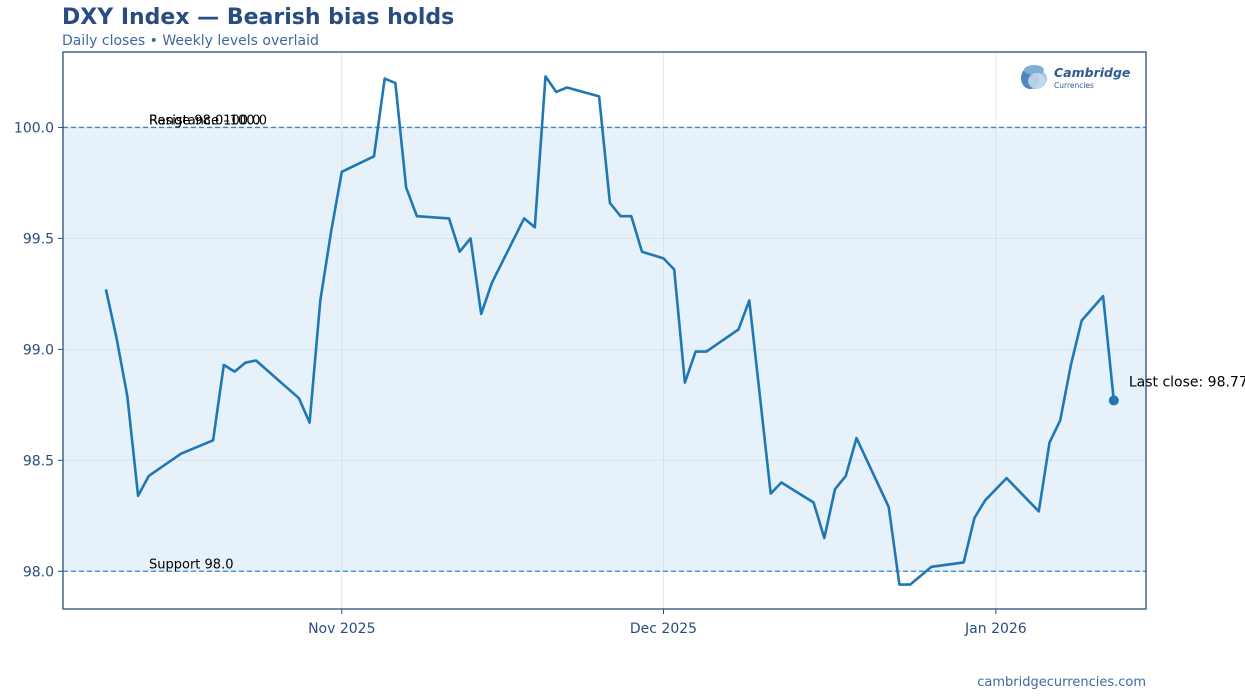 Image resolution: width=1245 pixels, height=700 pixels. What do you see at coordinates (38, 239) in the screenshot?
I see `y-tick-label: 99.5` at bounding box center [38, 239].